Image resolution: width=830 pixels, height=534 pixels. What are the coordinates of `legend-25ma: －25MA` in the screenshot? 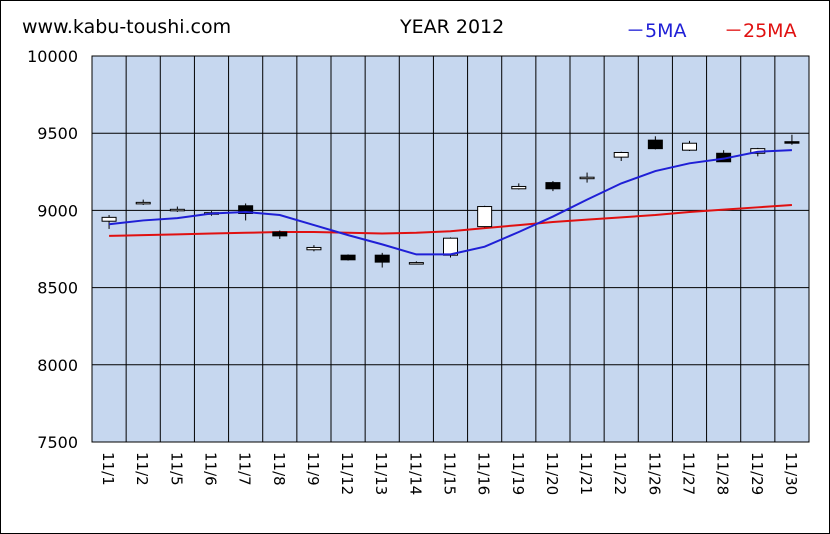 It's located at (760, 31).